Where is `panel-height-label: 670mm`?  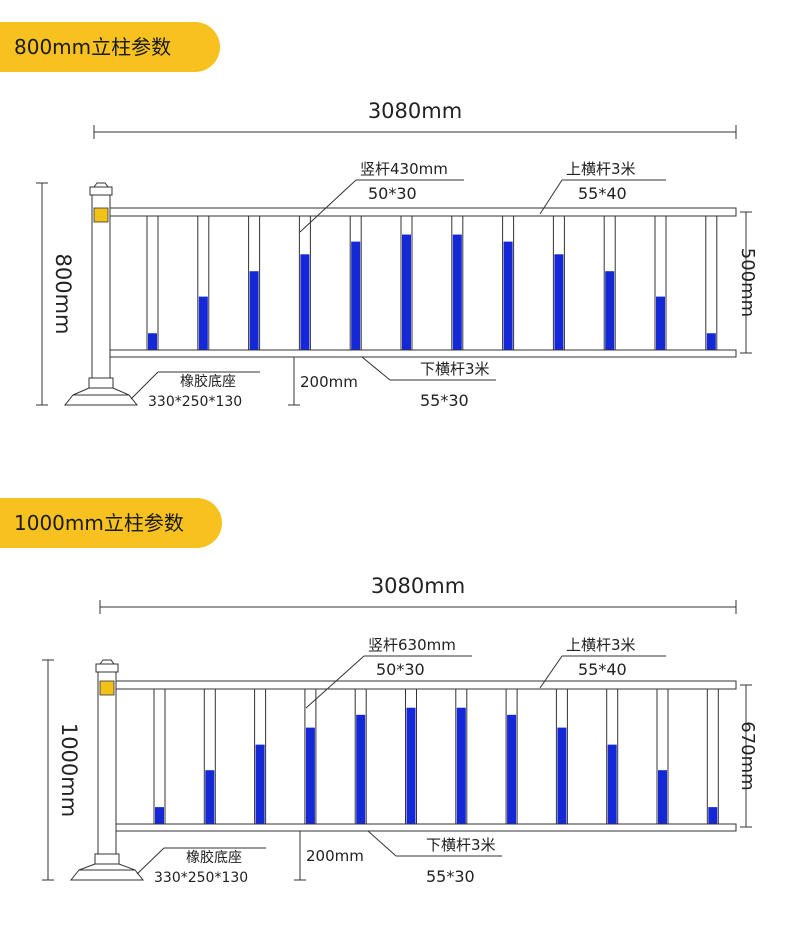 panel-height-label: 670mm is located at coordinates (747, 755).